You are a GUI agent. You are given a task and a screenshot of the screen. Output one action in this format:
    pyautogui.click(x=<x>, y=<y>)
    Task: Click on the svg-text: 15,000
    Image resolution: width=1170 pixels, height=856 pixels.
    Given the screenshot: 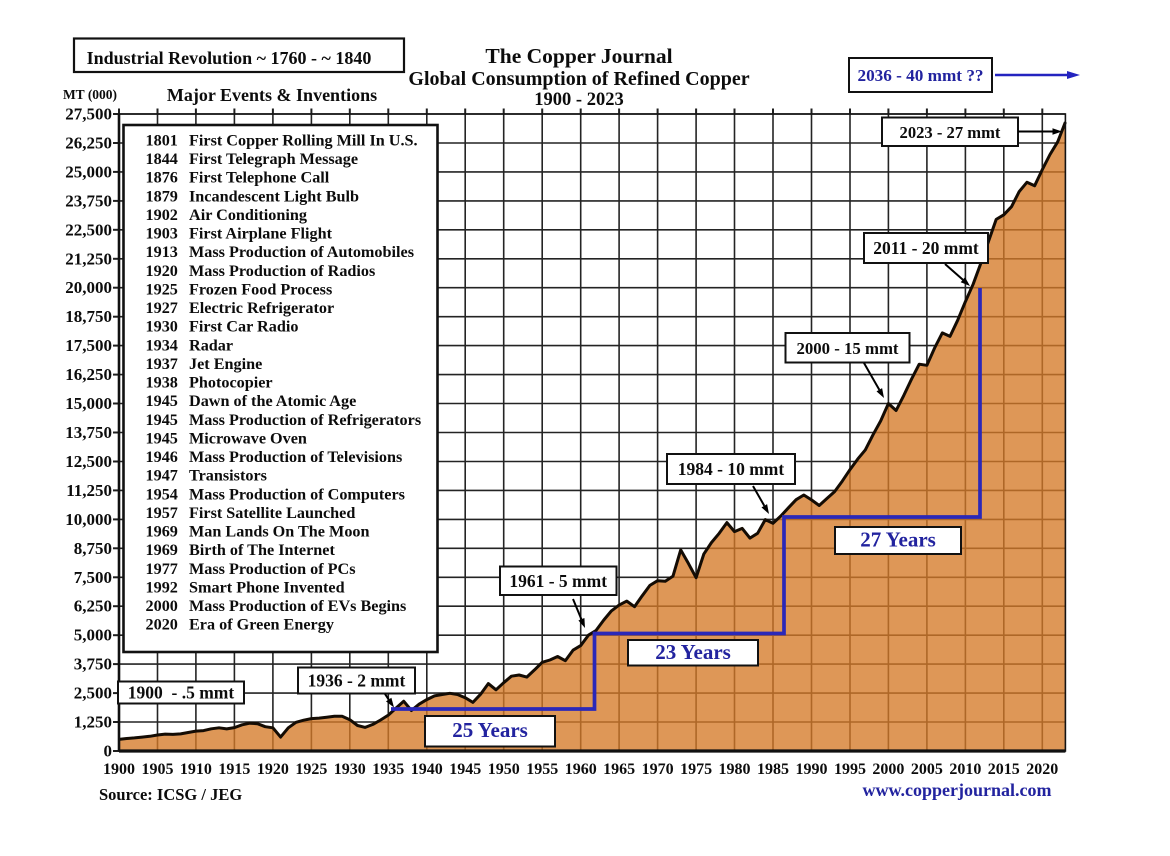 What is the action you would take?
    pyautogui.click(x=88, y=403)
    